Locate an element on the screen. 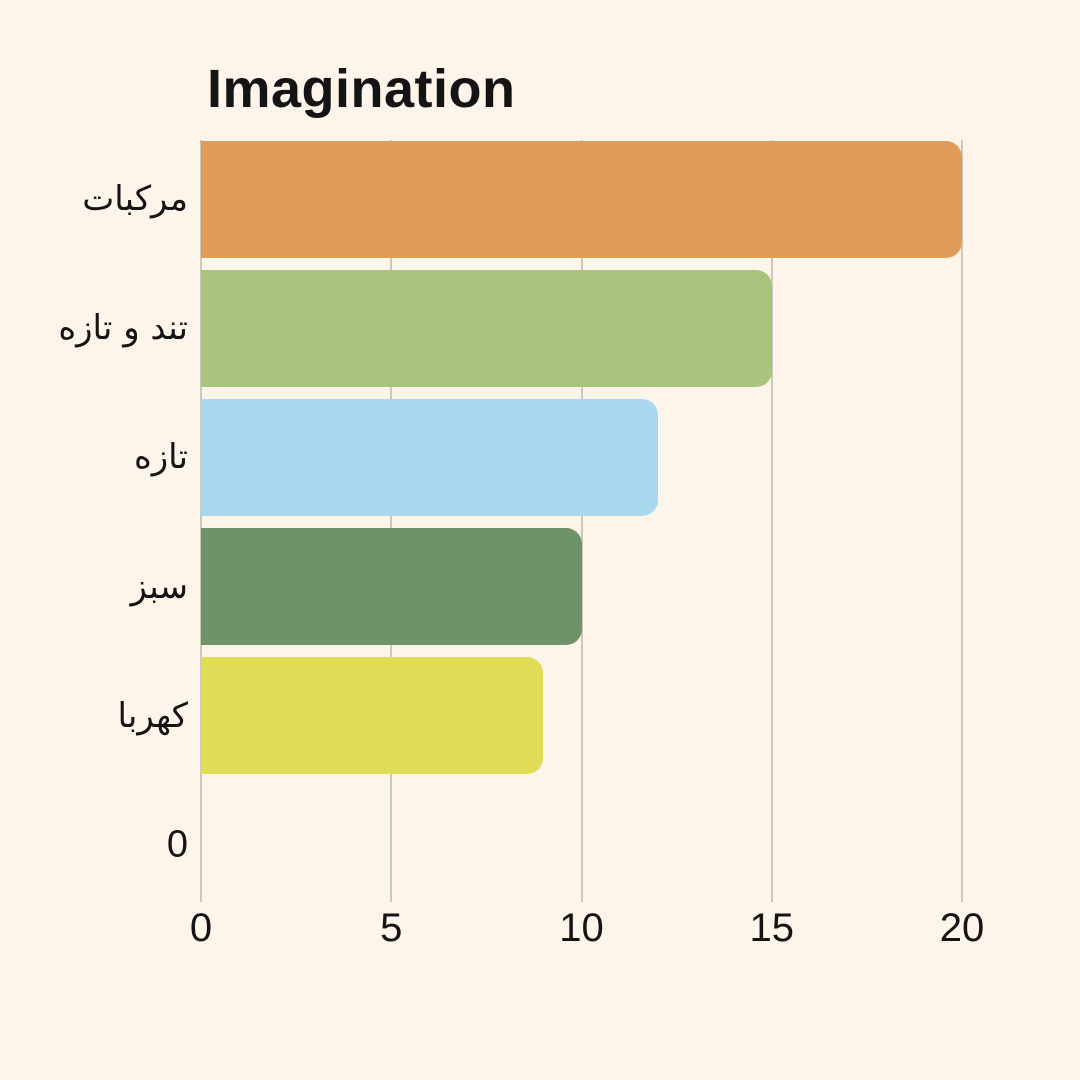 The height and width of the screenshot is (1080, 1080). y-axis-label: كهربا is located at coordinates (152, 715).